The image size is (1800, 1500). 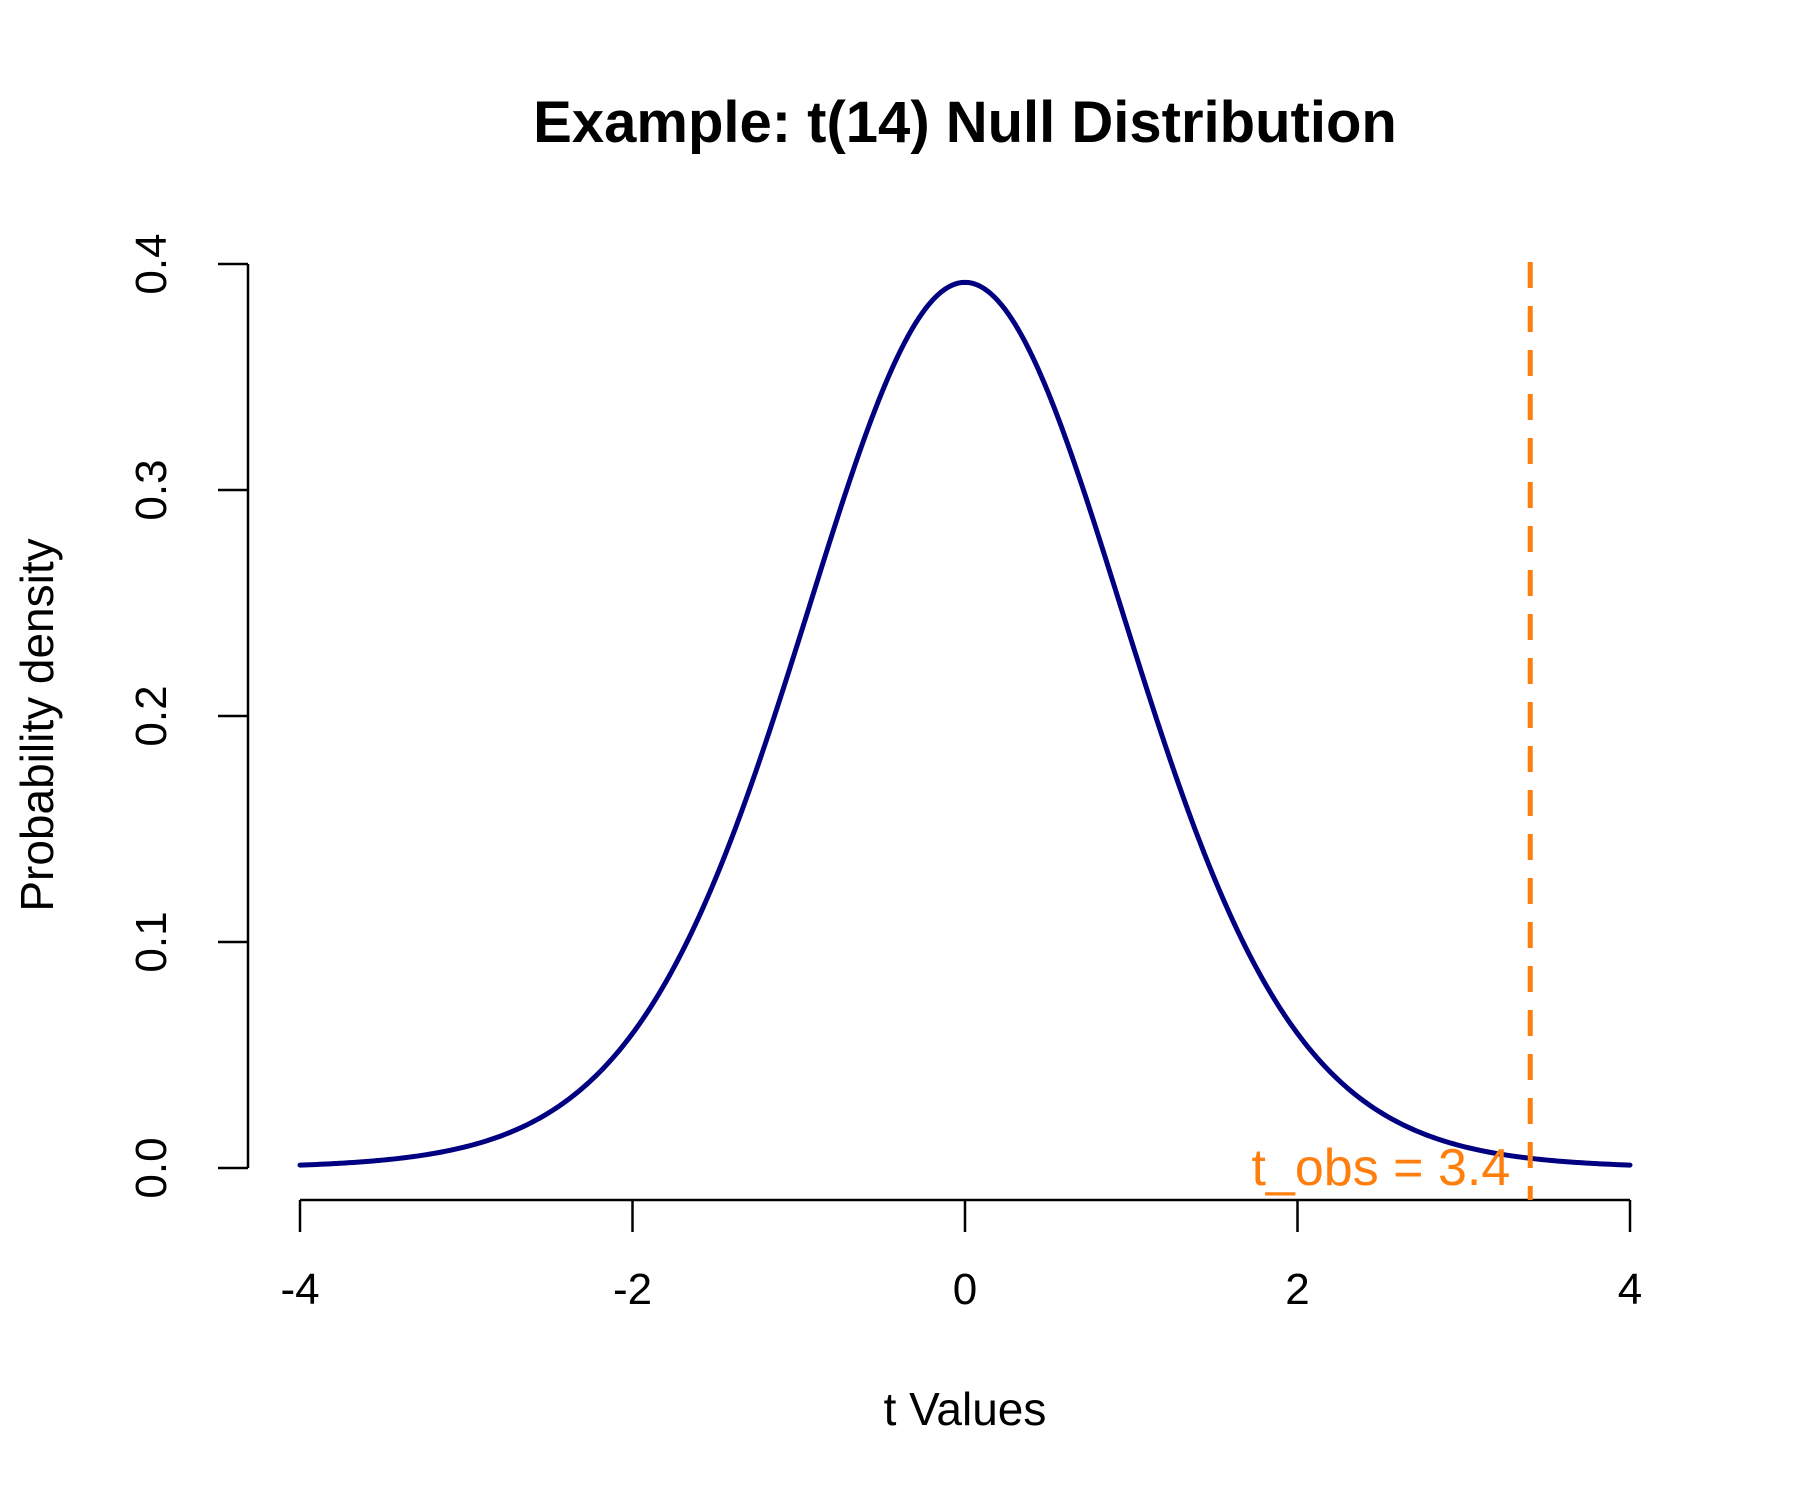 I want to click on y-axis: 0.0 0.1 0.2 0.3 0.4, so click(x=188, y=716).